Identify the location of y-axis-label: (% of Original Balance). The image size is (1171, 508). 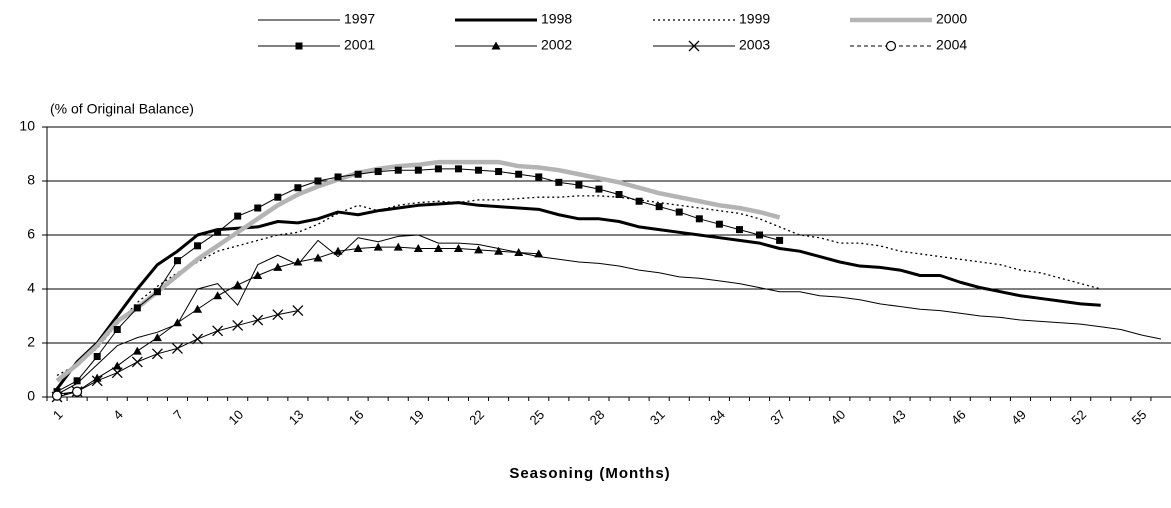
(122, 109).